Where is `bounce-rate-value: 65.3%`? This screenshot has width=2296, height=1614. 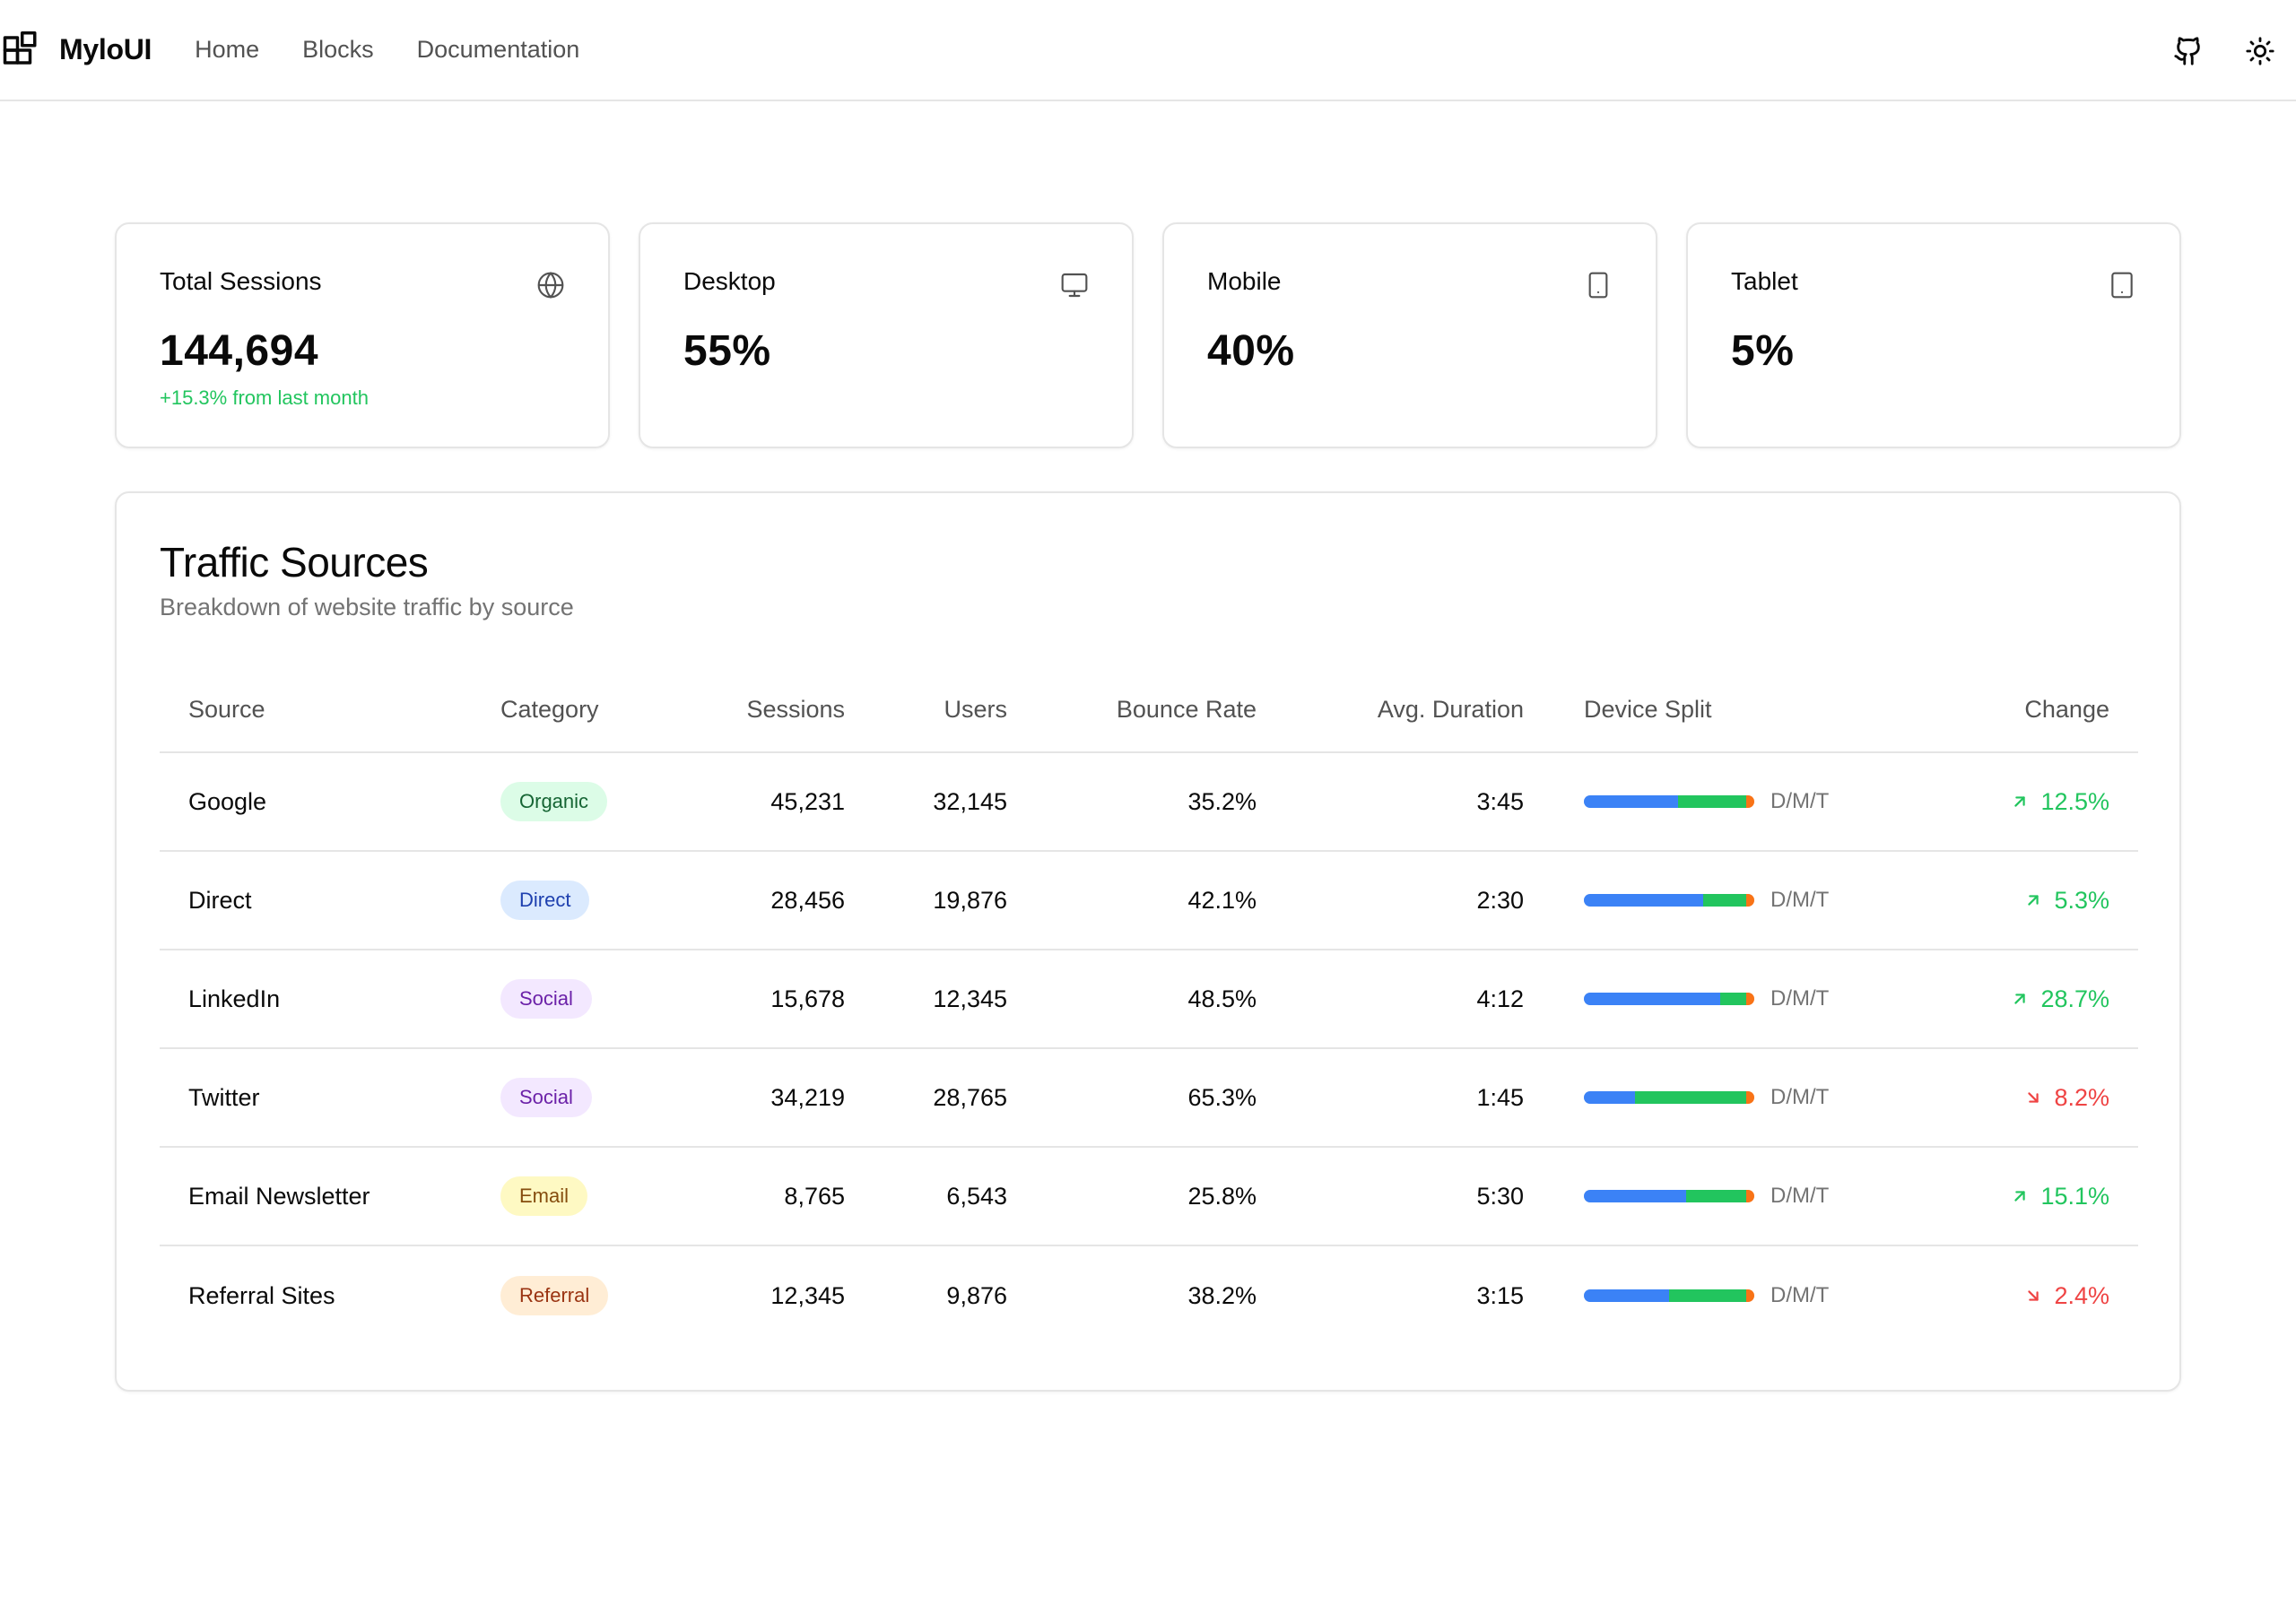
bounce-rate-value: 65.3% is located at coordinates (1222, 1097).